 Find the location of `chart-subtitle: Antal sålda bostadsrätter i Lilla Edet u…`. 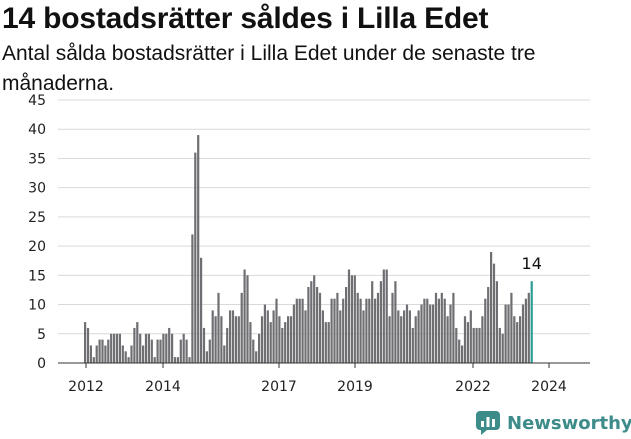

chart-subtitle: Antal sålda bostadsrätter i Lilla Edet u… is located at coordinates (269, 68).